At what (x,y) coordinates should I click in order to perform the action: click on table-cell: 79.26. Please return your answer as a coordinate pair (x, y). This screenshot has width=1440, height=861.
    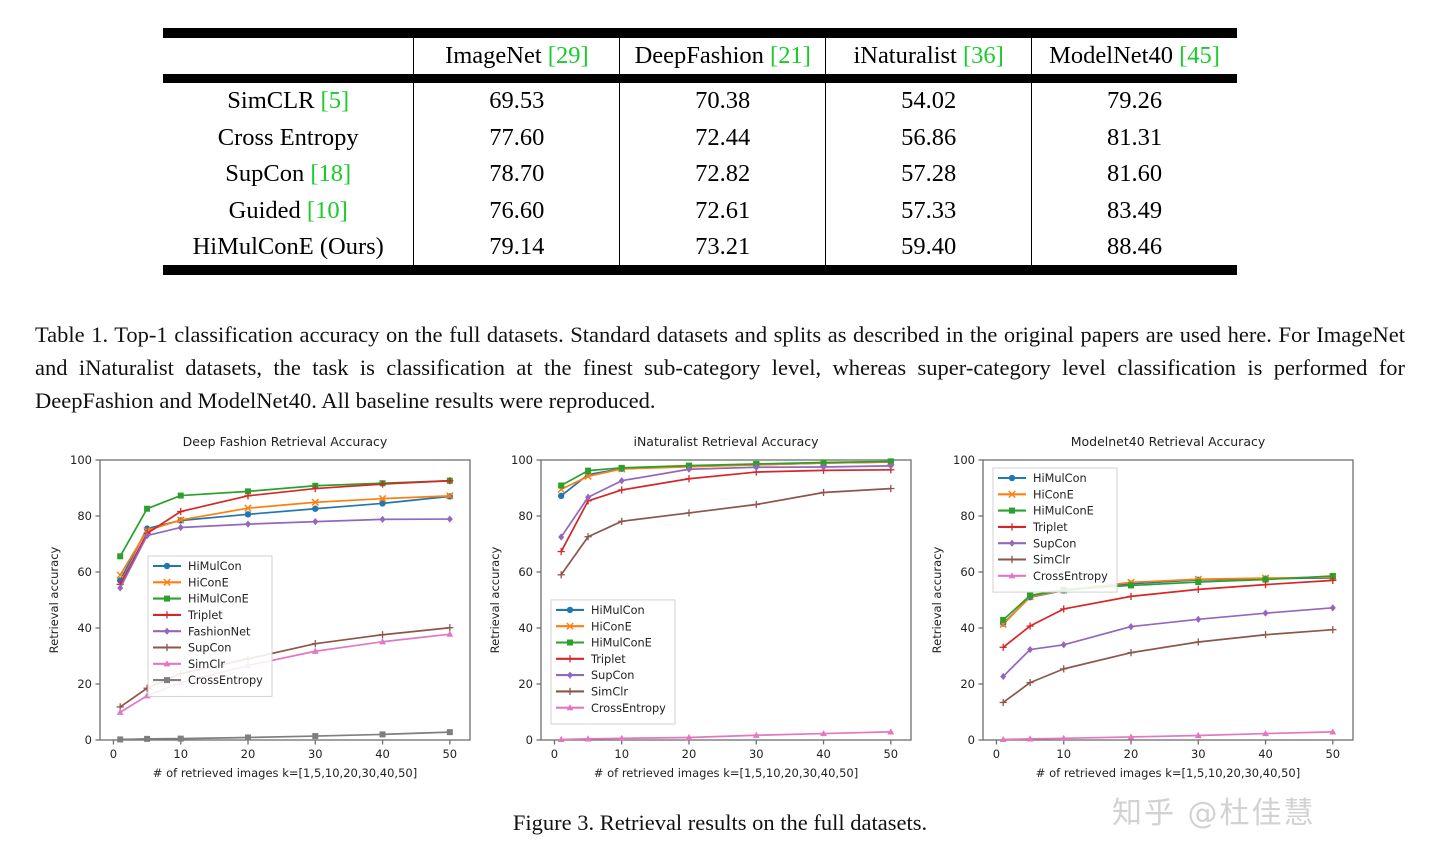
    Looking at the image, I should click on (1134, 101).